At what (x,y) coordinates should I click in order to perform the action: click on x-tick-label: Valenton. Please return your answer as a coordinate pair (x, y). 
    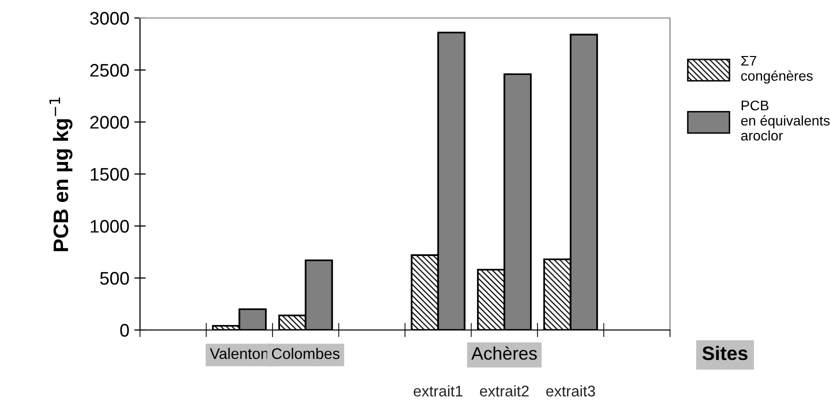
    Looking at the image, I should click on (239, 354).